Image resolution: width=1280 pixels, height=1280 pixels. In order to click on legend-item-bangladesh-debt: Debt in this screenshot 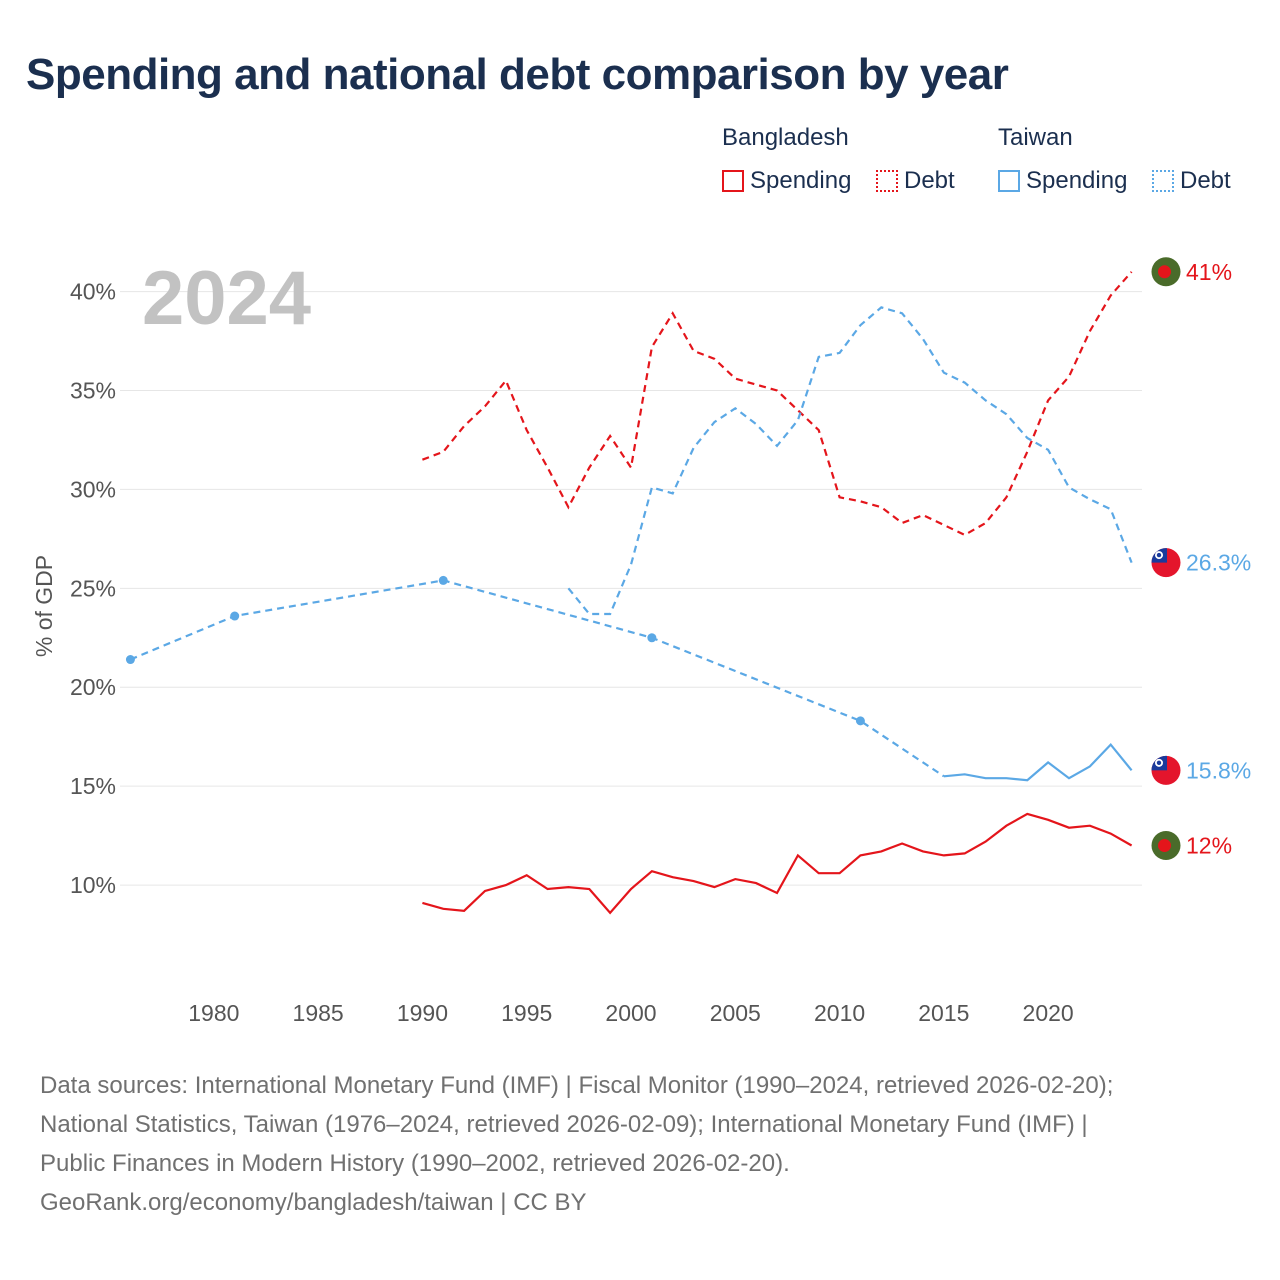, I will do `click(915, 181)`.